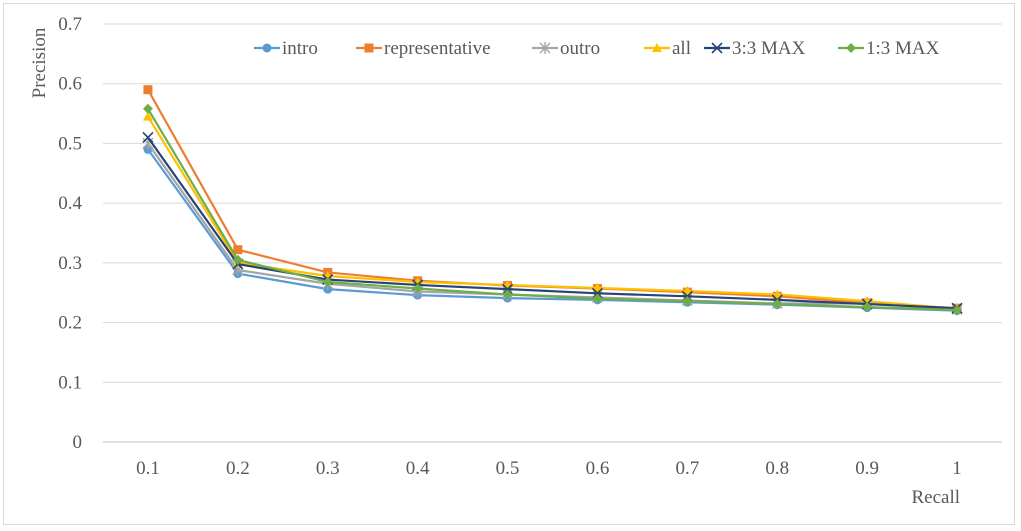 The height and width of the screenshot is (531, 1021). I want to click on legend-item-intro: intro, so click(286, 48).